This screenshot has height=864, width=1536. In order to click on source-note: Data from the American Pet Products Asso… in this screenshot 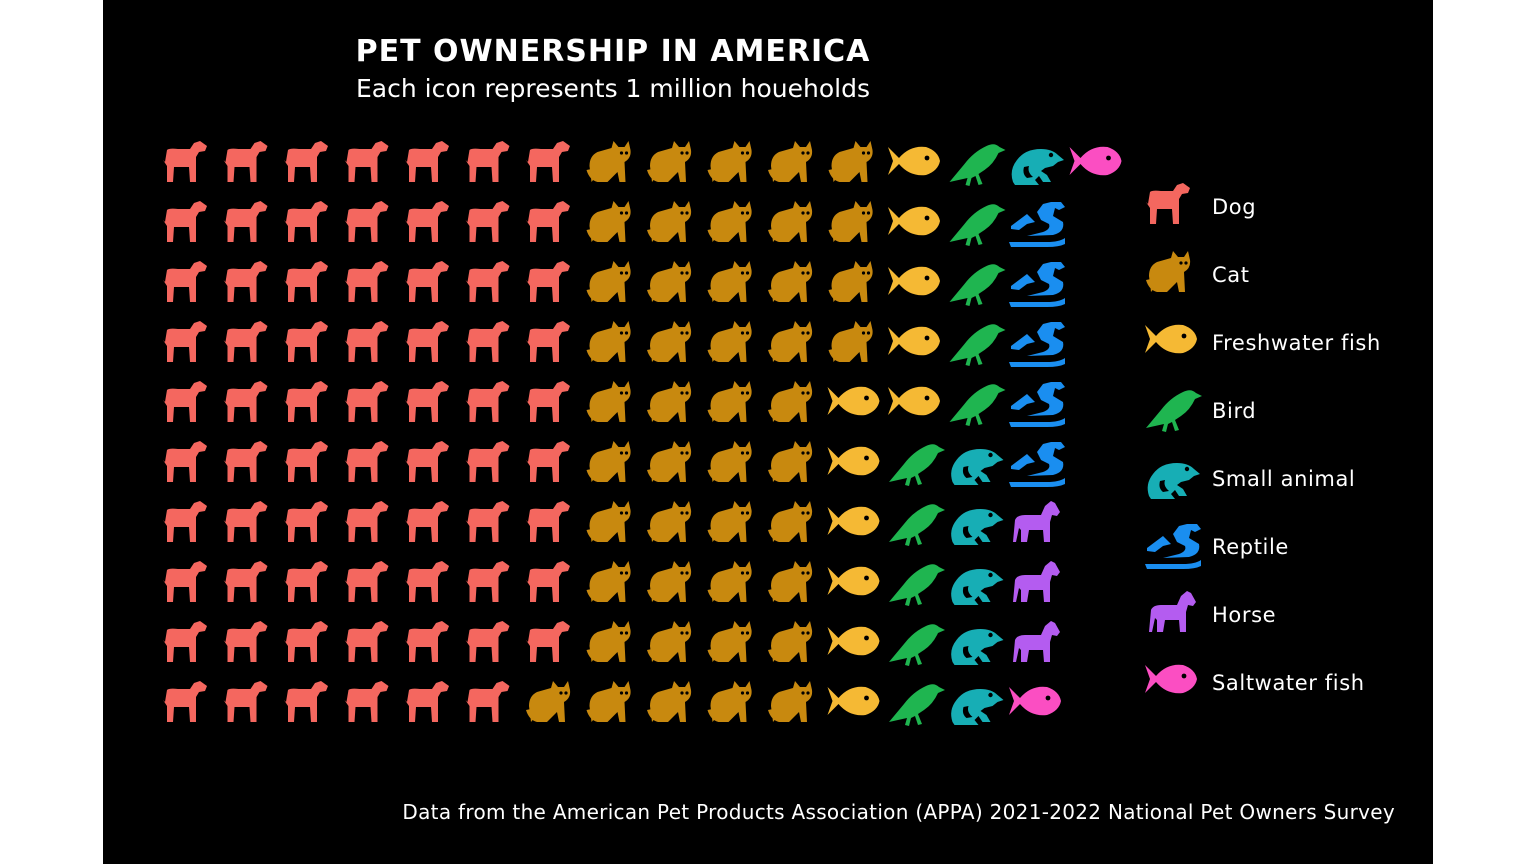, I will do `click(898, 812)`.